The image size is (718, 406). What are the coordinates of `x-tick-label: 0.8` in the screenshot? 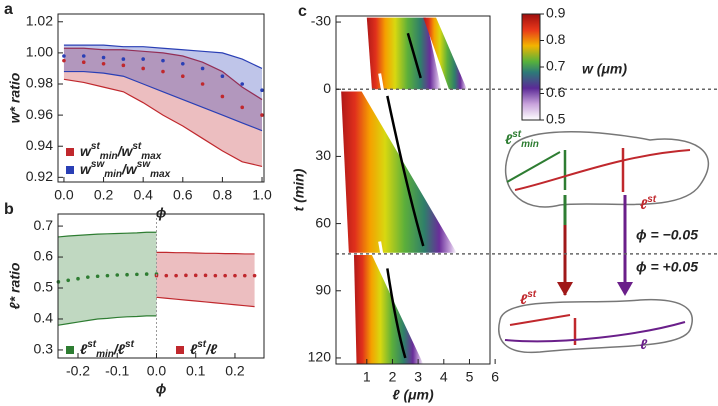 It's located at (223, 195).